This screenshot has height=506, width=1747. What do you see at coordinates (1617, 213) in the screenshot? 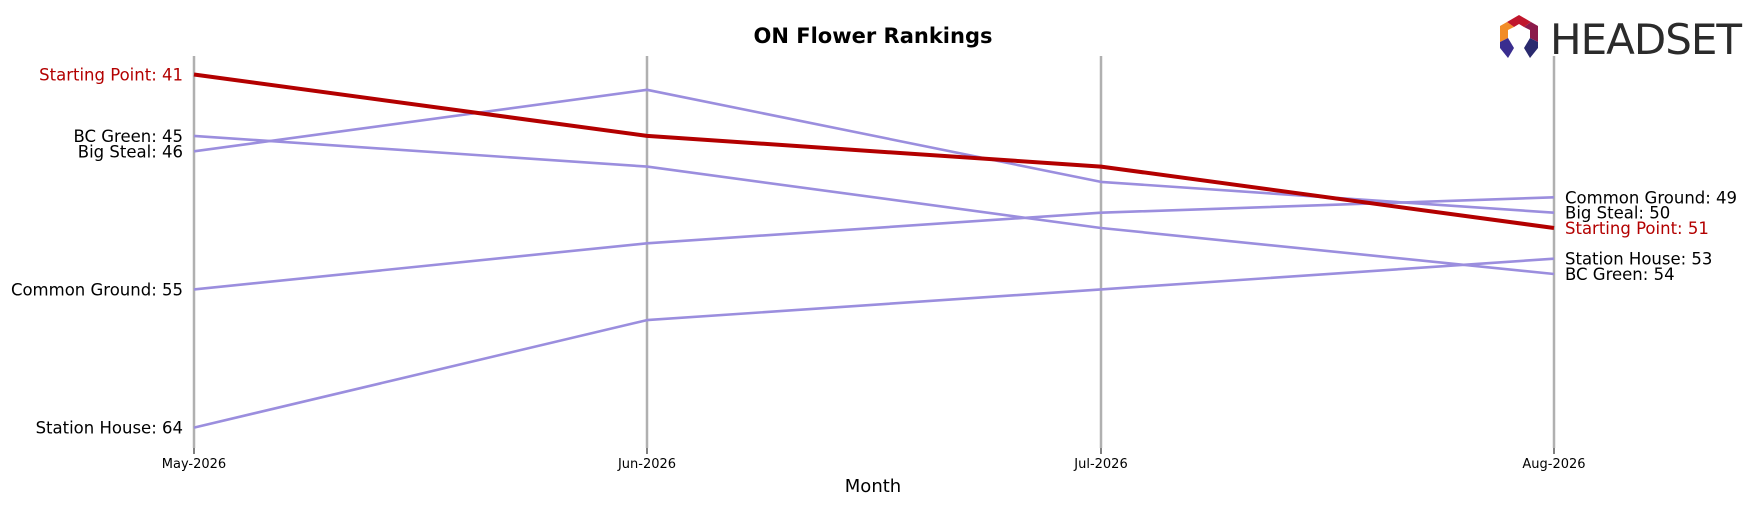
I see `end-label: Big Steal: 50` at bounding box center [1617, 213].